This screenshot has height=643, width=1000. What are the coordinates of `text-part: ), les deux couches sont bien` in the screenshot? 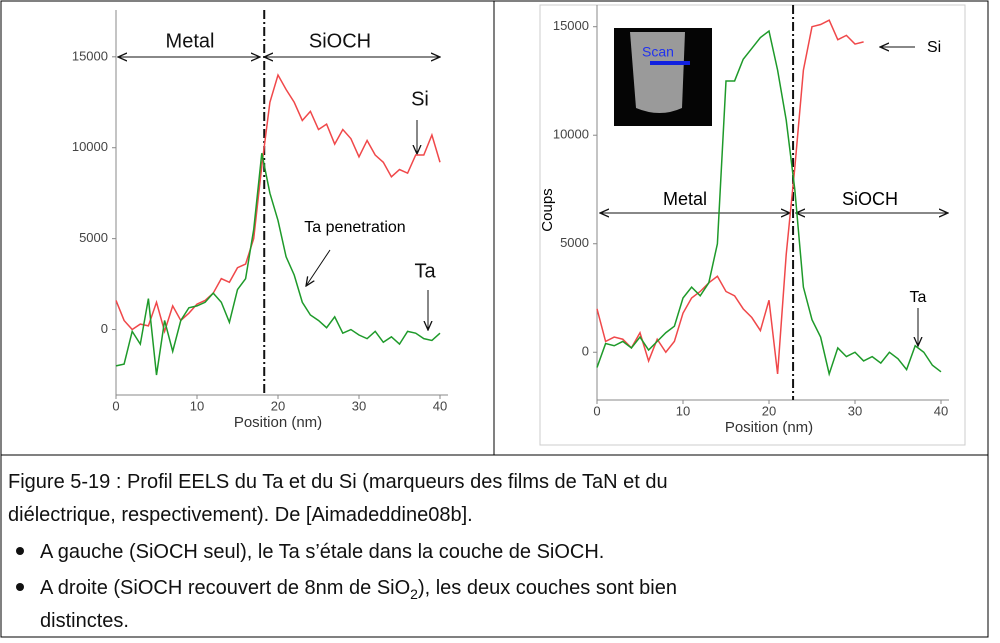 It's located at (547, 588).